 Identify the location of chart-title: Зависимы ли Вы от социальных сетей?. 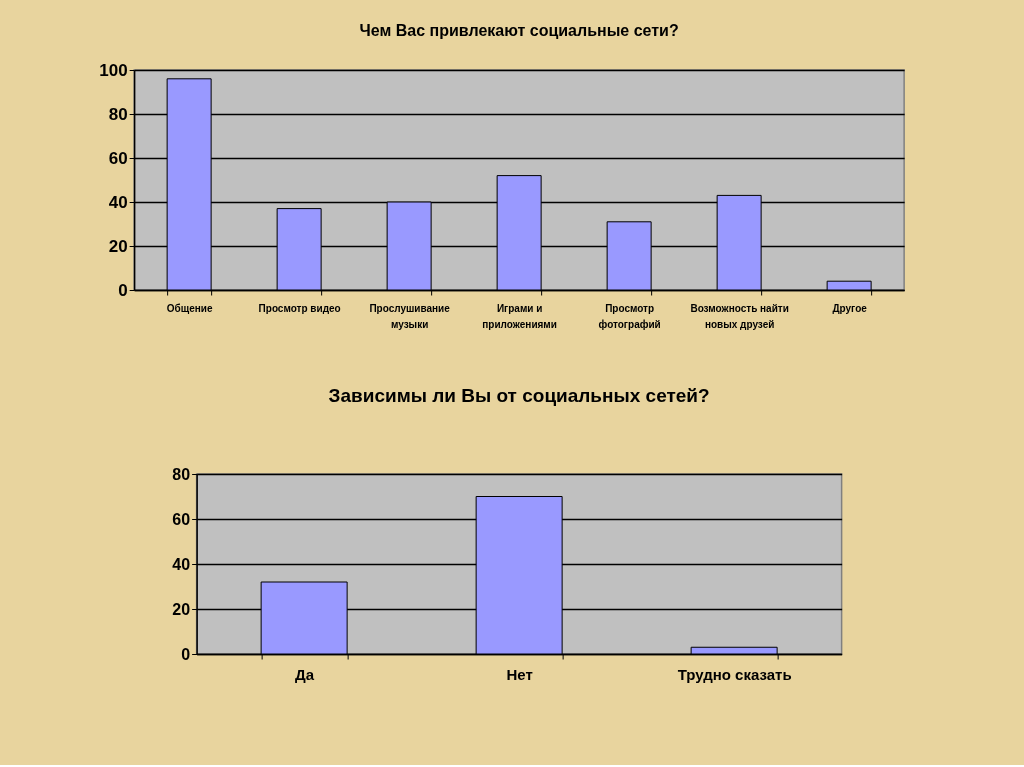
(519, 395).